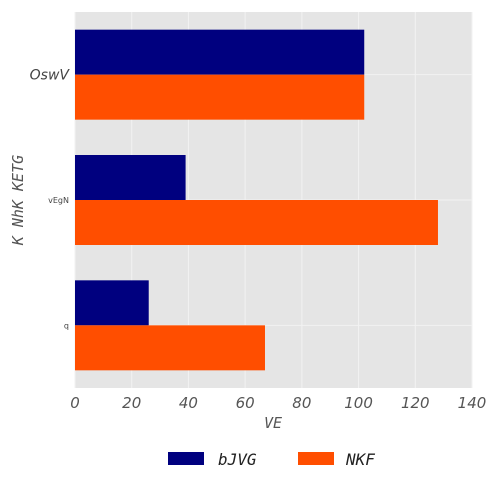  What do you see at coordinates (58, 200) in the screenshot?
I see `y-tick-label: vEgN` at bounding box center [58, 200].